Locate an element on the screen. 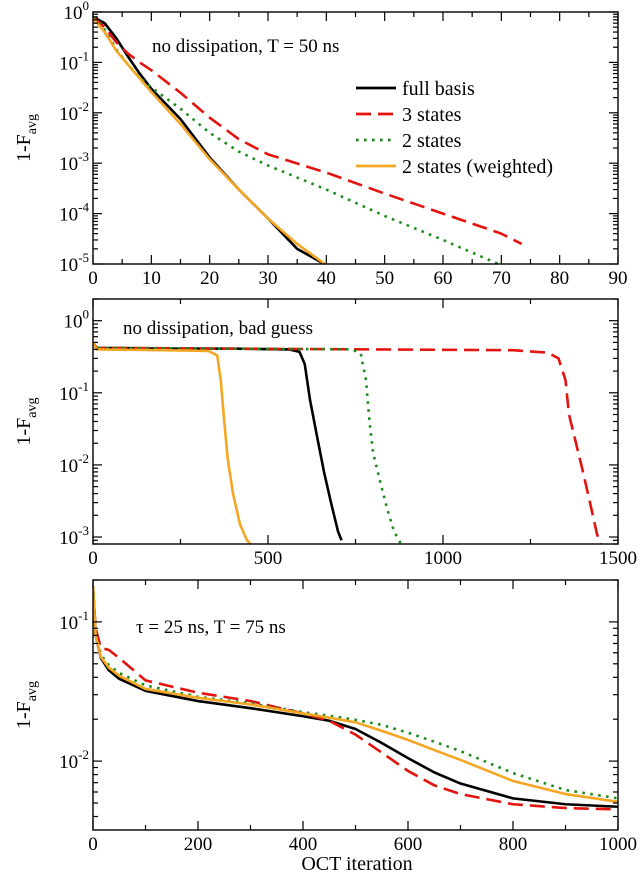 The width and height of the screenshot is (644, 879). x-tick-label: 70 is located at coordinates (501, 278).